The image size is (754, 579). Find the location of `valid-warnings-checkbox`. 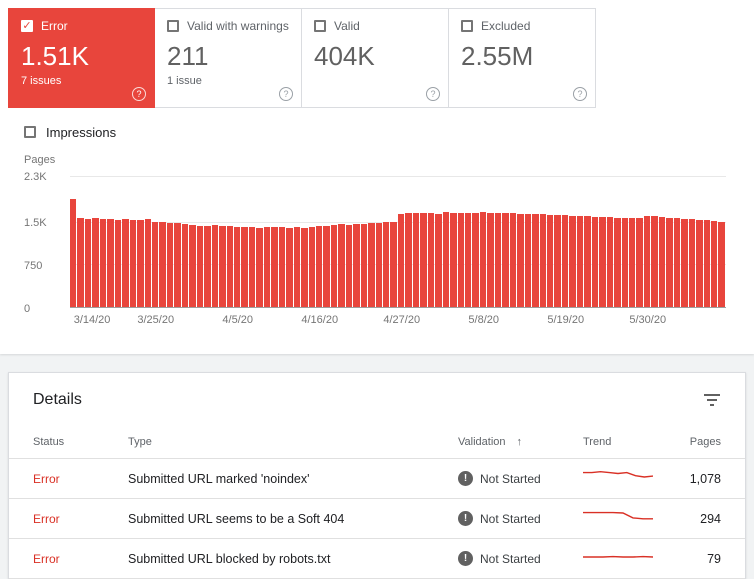

valid-warnings-checkbox is located at coordinates (173, 26).